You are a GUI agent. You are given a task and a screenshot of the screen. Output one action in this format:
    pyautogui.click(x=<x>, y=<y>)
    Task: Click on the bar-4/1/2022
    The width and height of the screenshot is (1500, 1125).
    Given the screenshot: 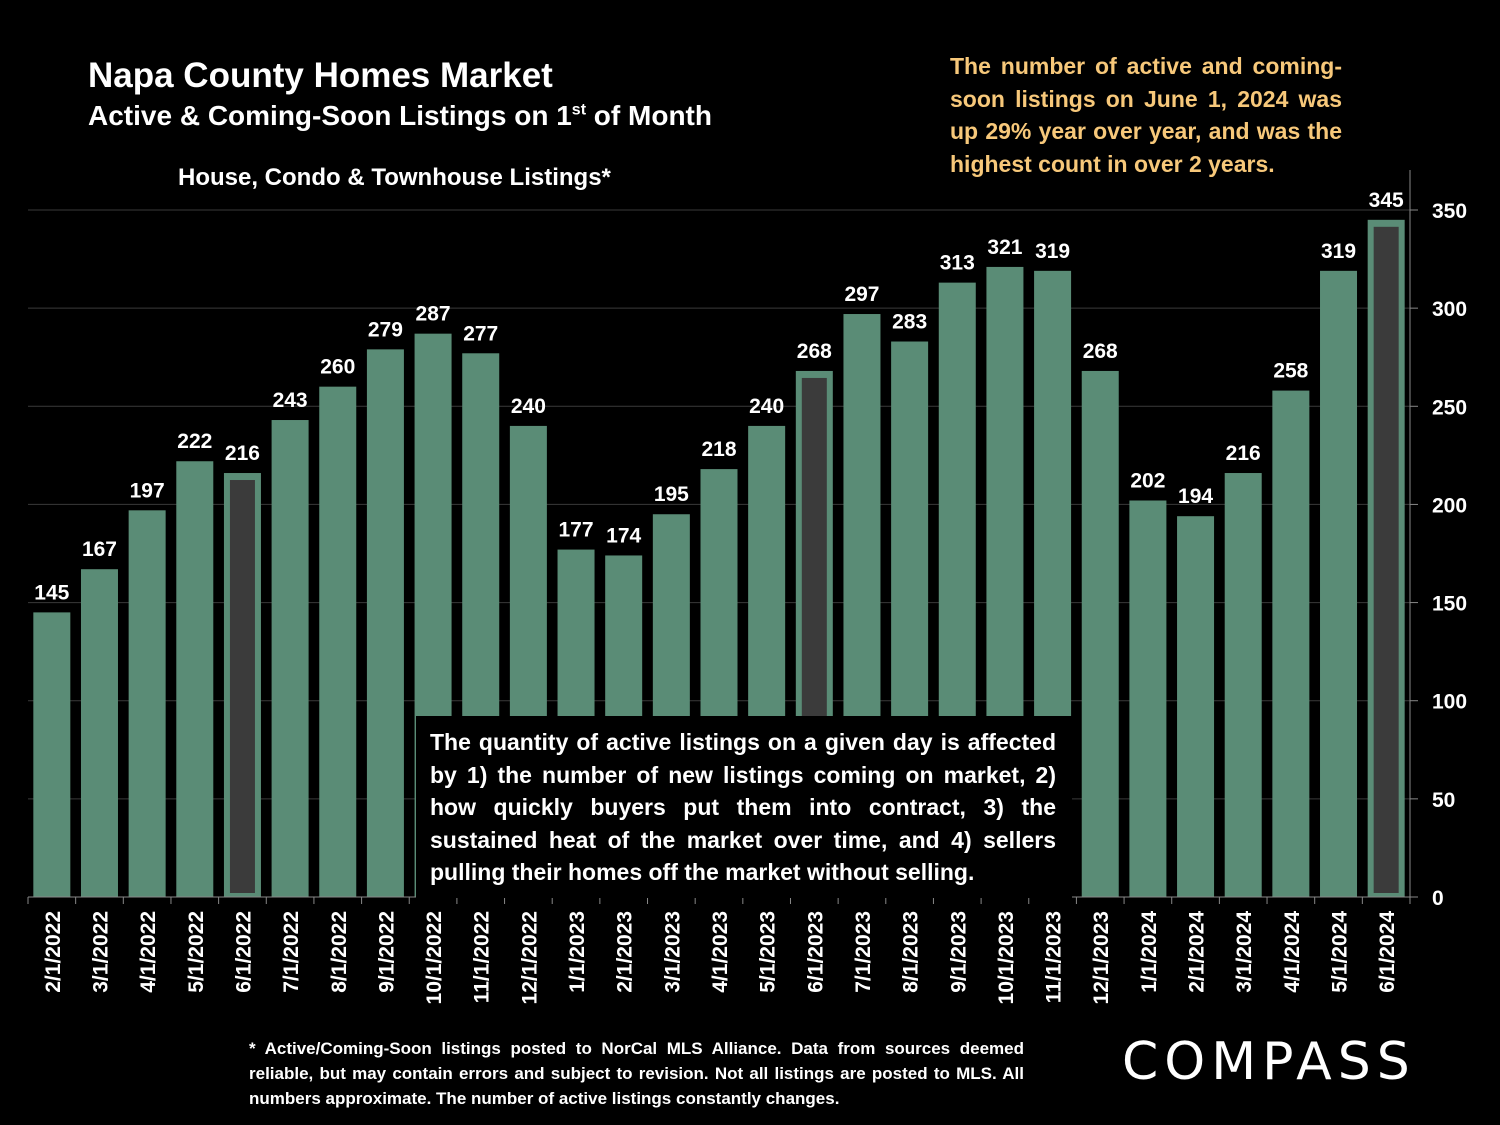 What is the action you would take?
    pyautogui.click(x=147, y=703)
    